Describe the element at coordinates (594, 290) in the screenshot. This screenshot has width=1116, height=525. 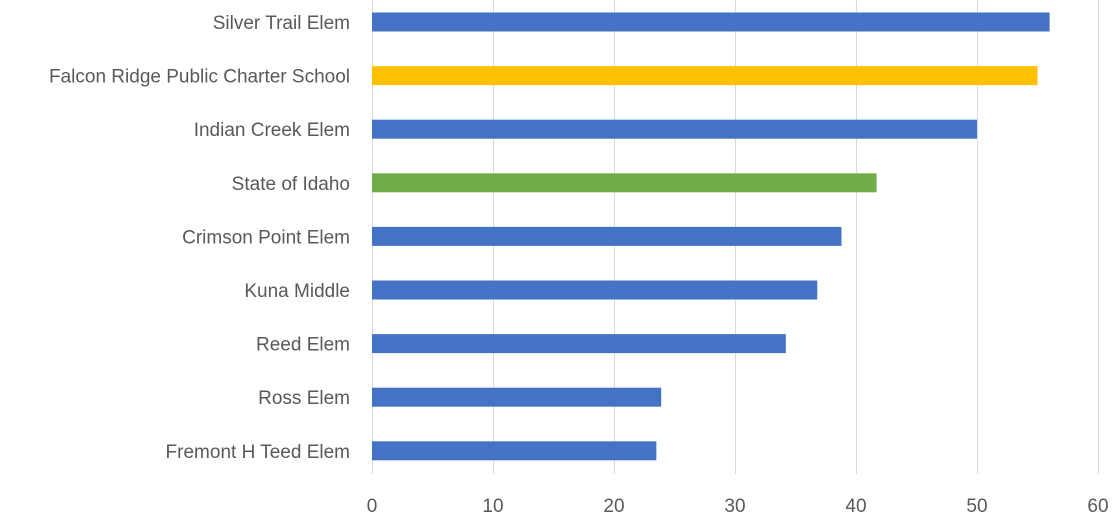
I see `bar-kuna-middle` at that location.